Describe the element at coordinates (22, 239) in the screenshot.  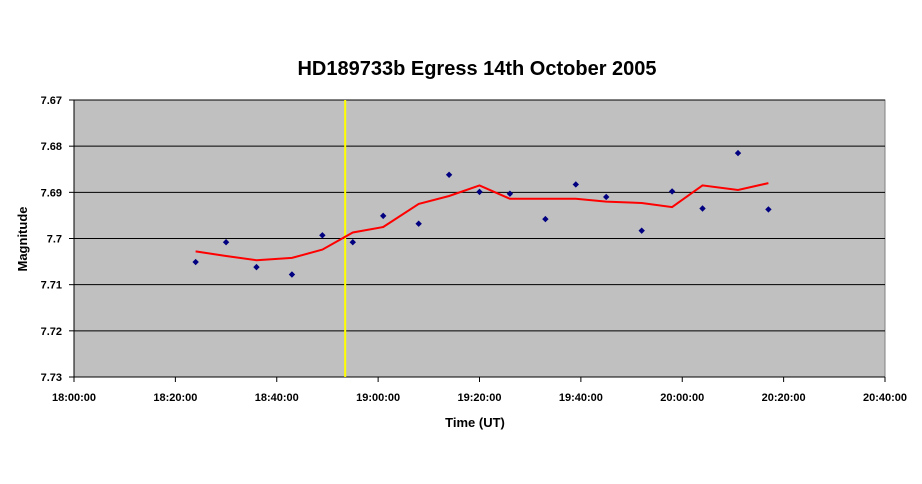
I see `y-axis-label: Magnitude` at that location.